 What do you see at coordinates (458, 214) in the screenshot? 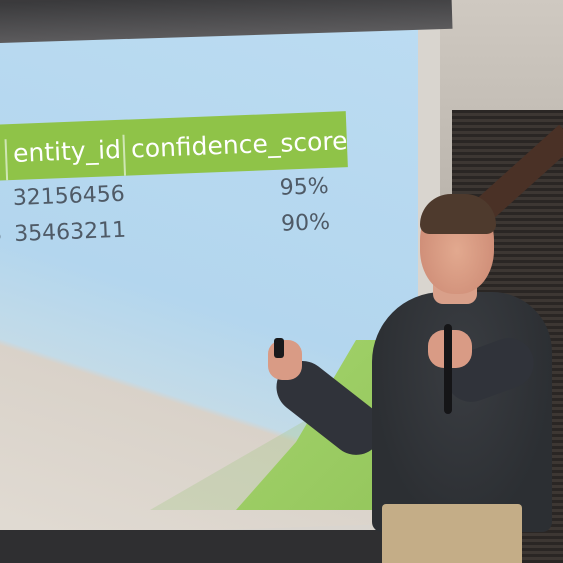
I see `presenter-hair` at bounding box center [458, 214].